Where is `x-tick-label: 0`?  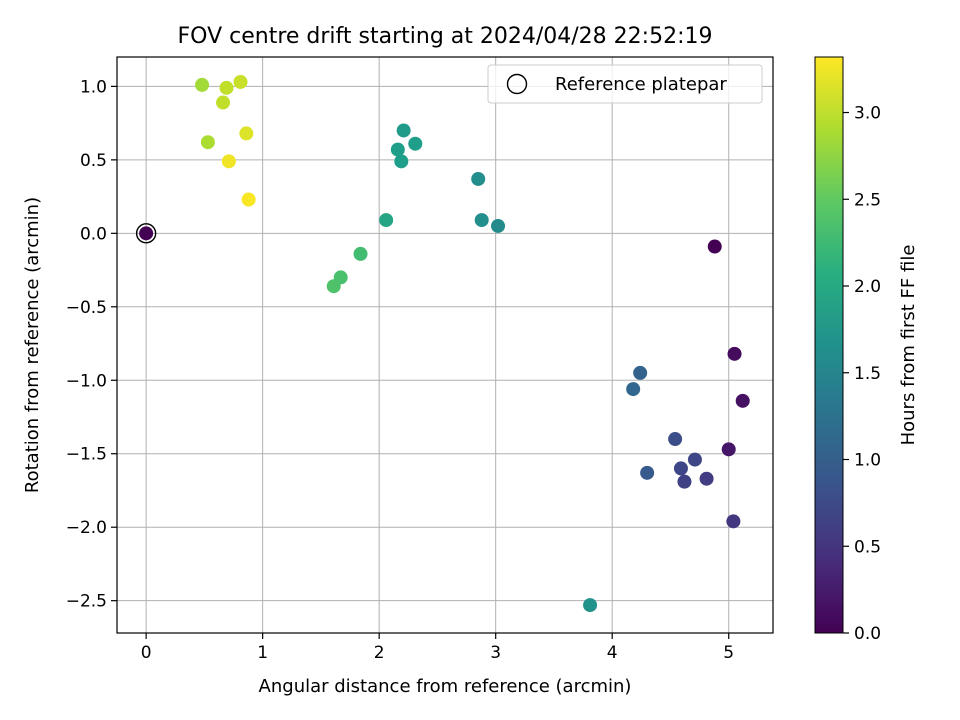
x-tick-label: 0 is located at coordinates (146, 653).